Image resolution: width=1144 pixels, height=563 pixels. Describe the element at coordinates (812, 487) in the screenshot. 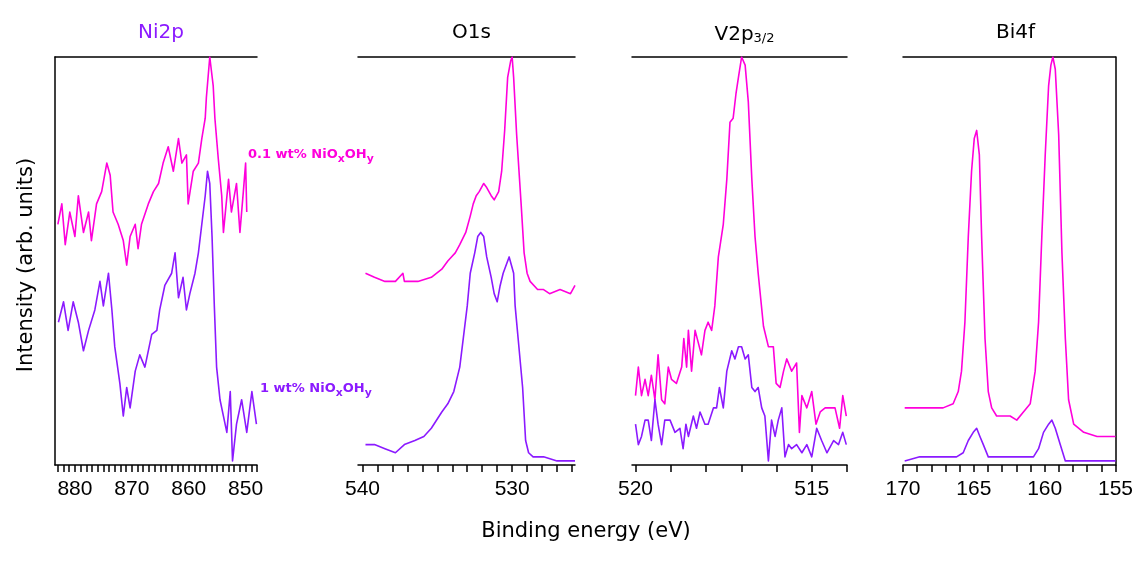

I see `x-tick-label: 515` at that location.